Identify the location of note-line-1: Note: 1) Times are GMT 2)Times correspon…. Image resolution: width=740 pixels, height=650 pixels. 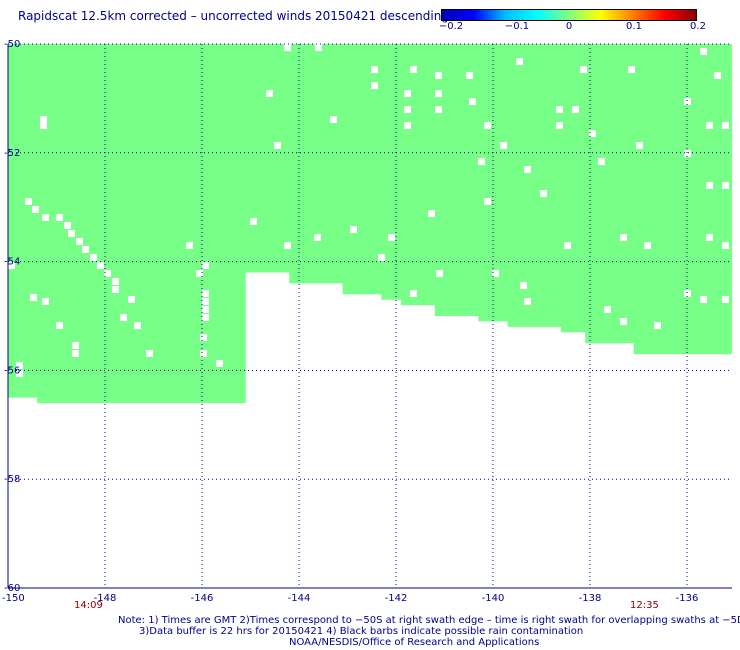
(429, 620).